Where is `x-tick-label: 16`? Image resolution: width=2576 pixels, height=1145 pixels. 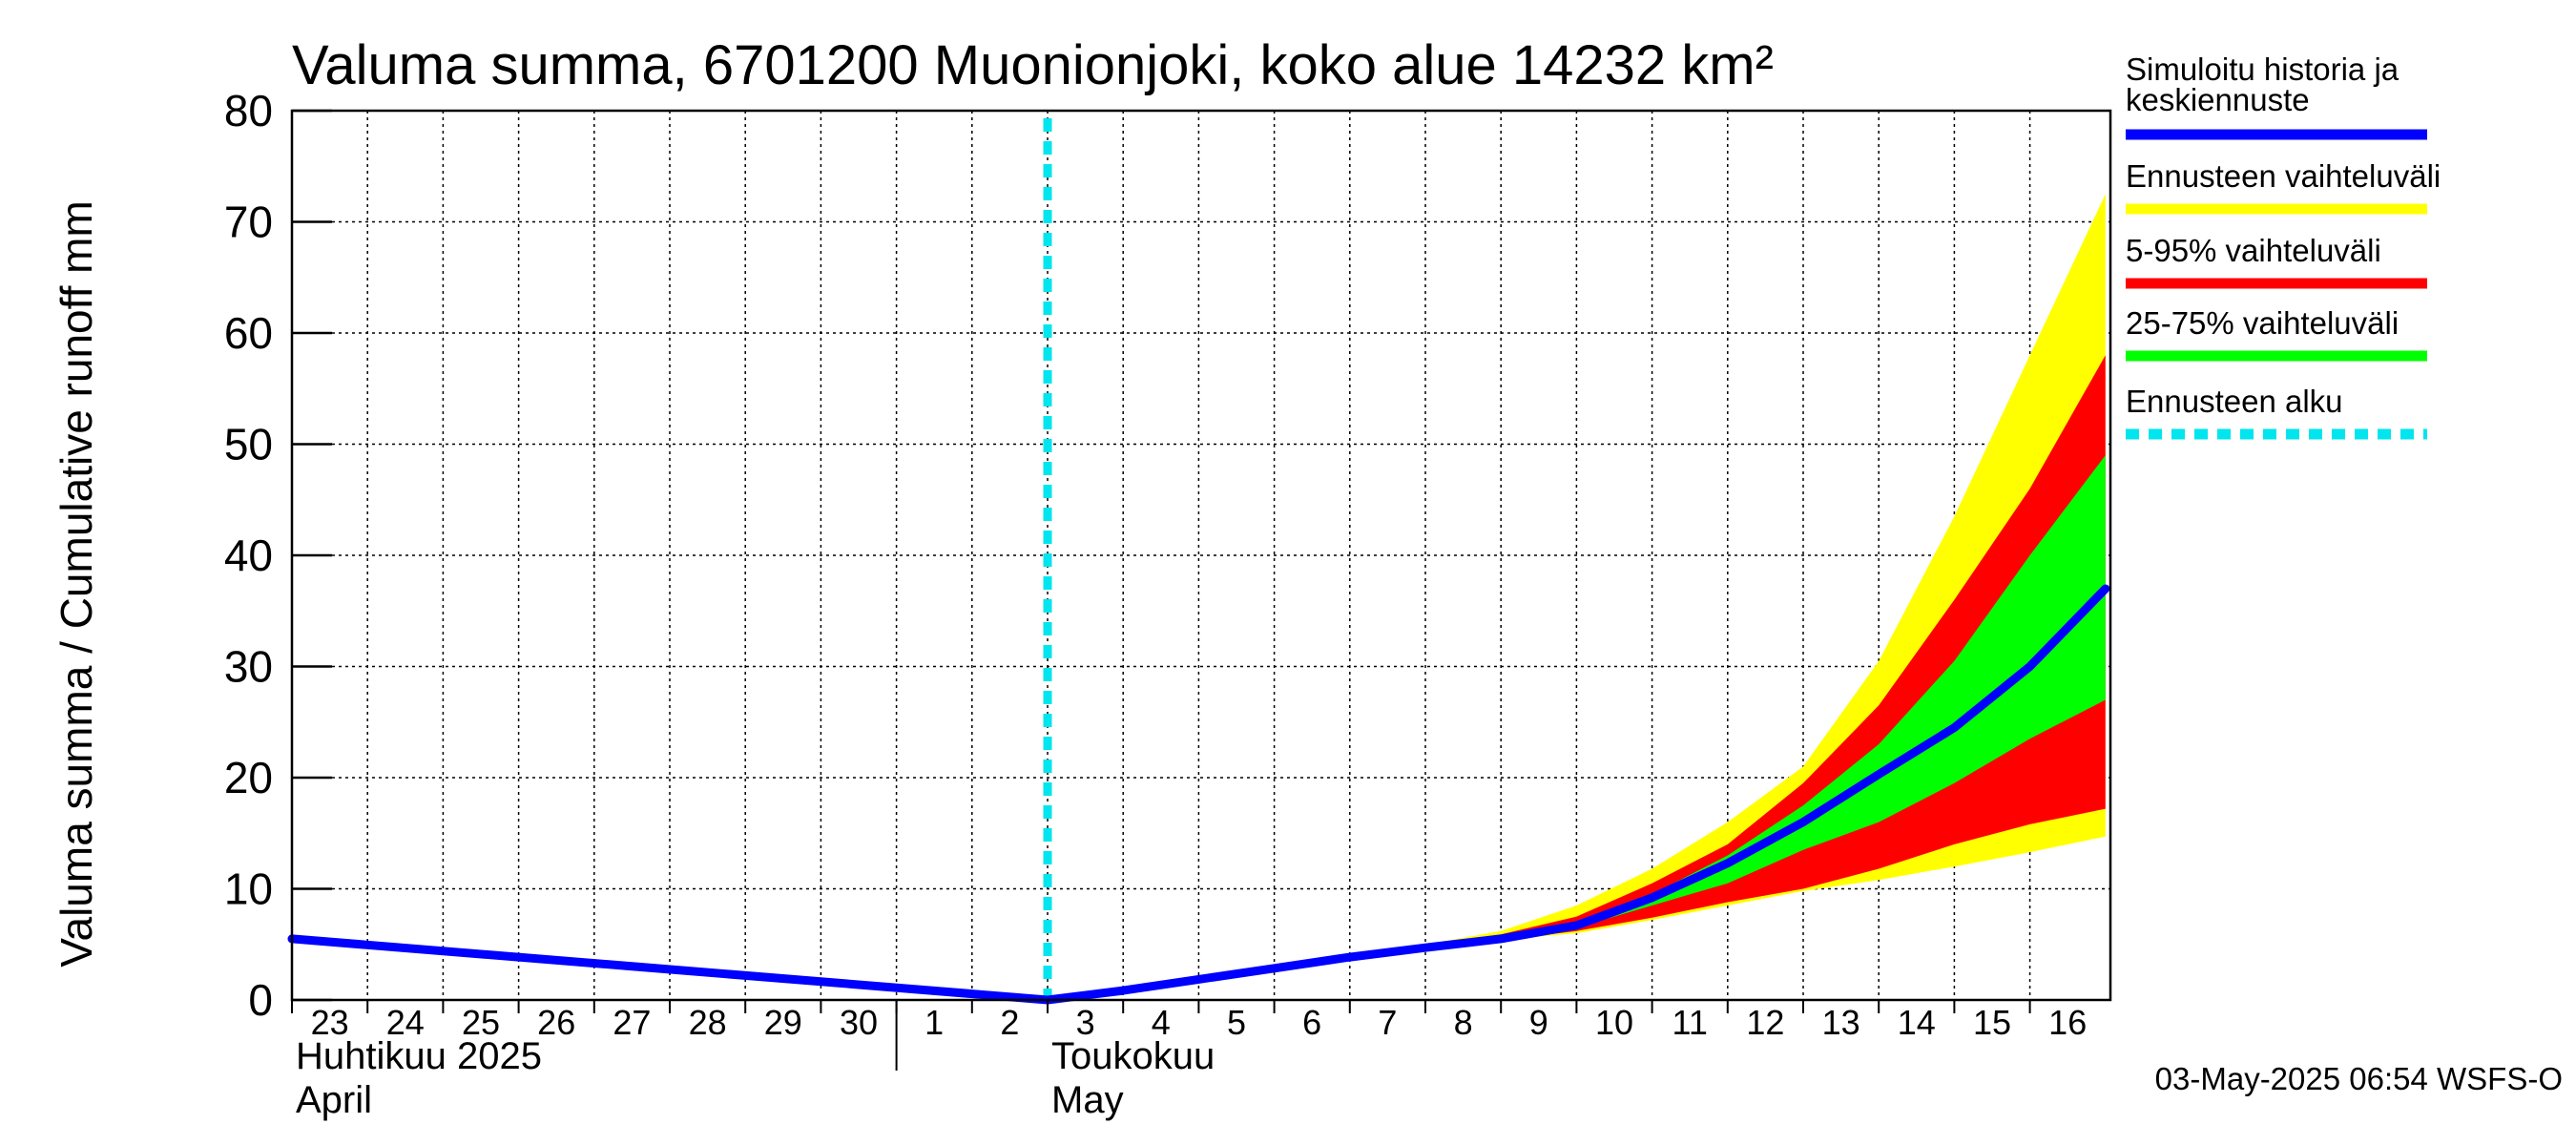
x-tick-label: 16 is located at coordinates (2067, 1022).